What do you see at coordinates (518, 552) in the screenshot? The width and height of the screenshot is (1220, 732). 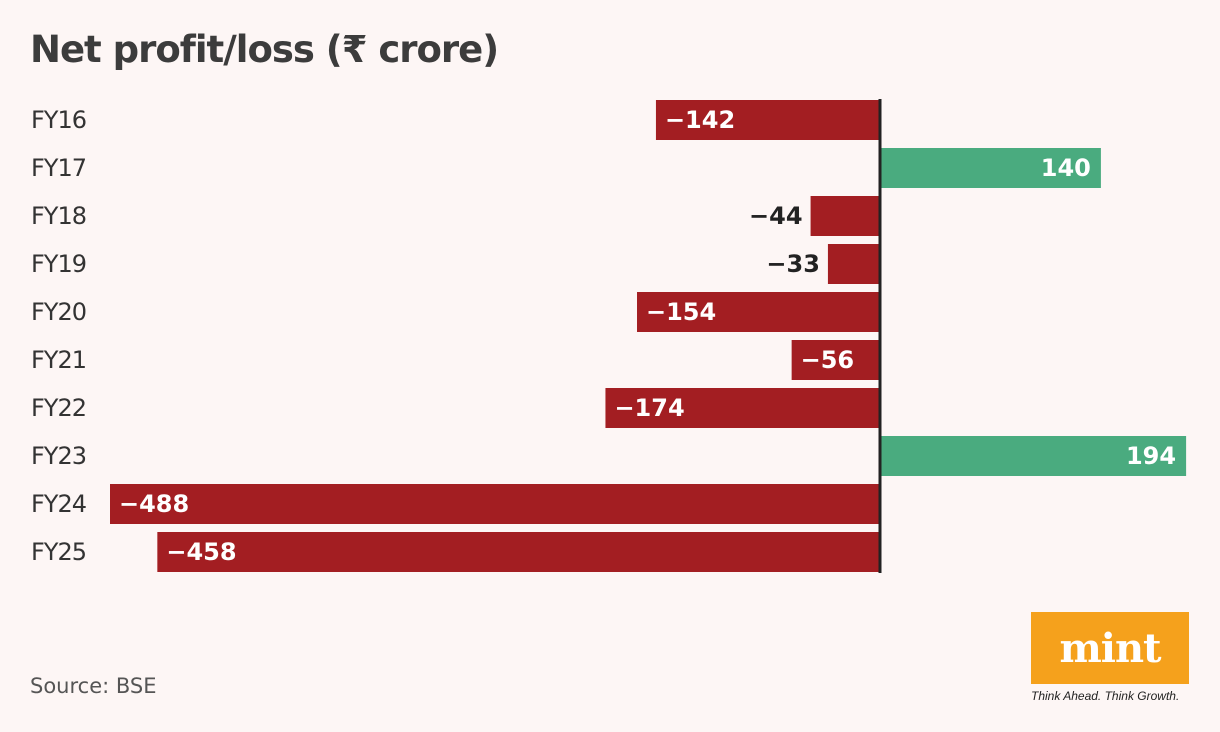 I see `bar-fy25` at bounding box center [518, 552].